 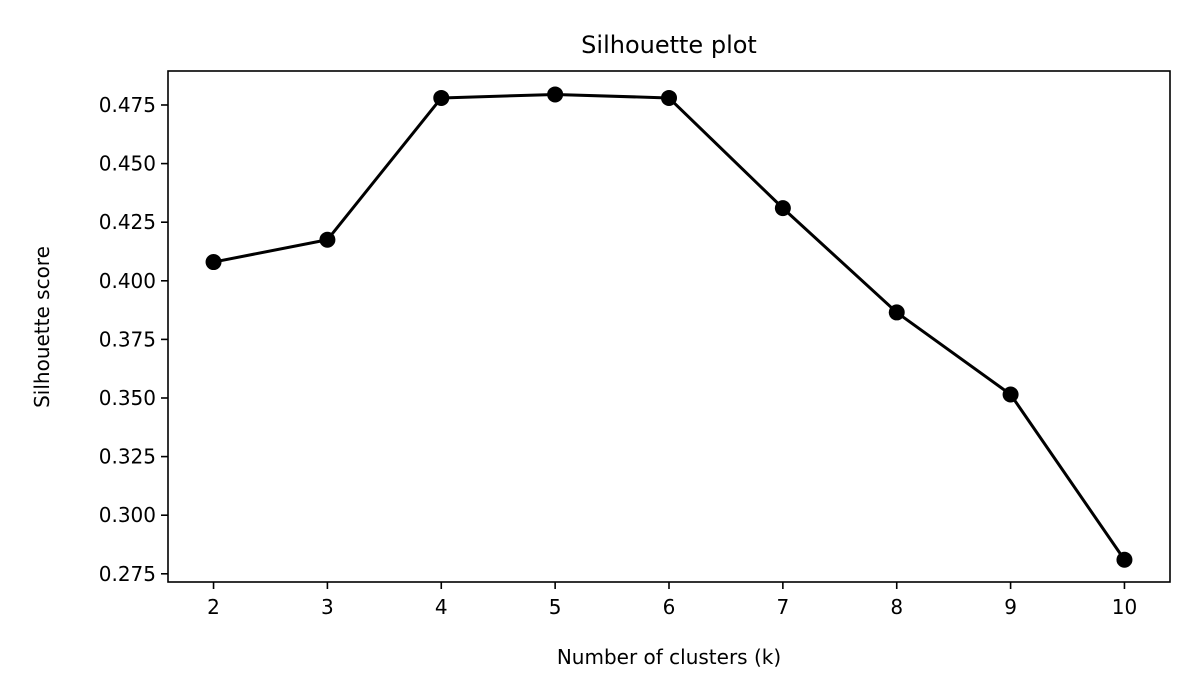 What do you see at coordinates (213, 607) in the screenshot?
I see `x-tick-label: 2` at bounding box center [213, 607].